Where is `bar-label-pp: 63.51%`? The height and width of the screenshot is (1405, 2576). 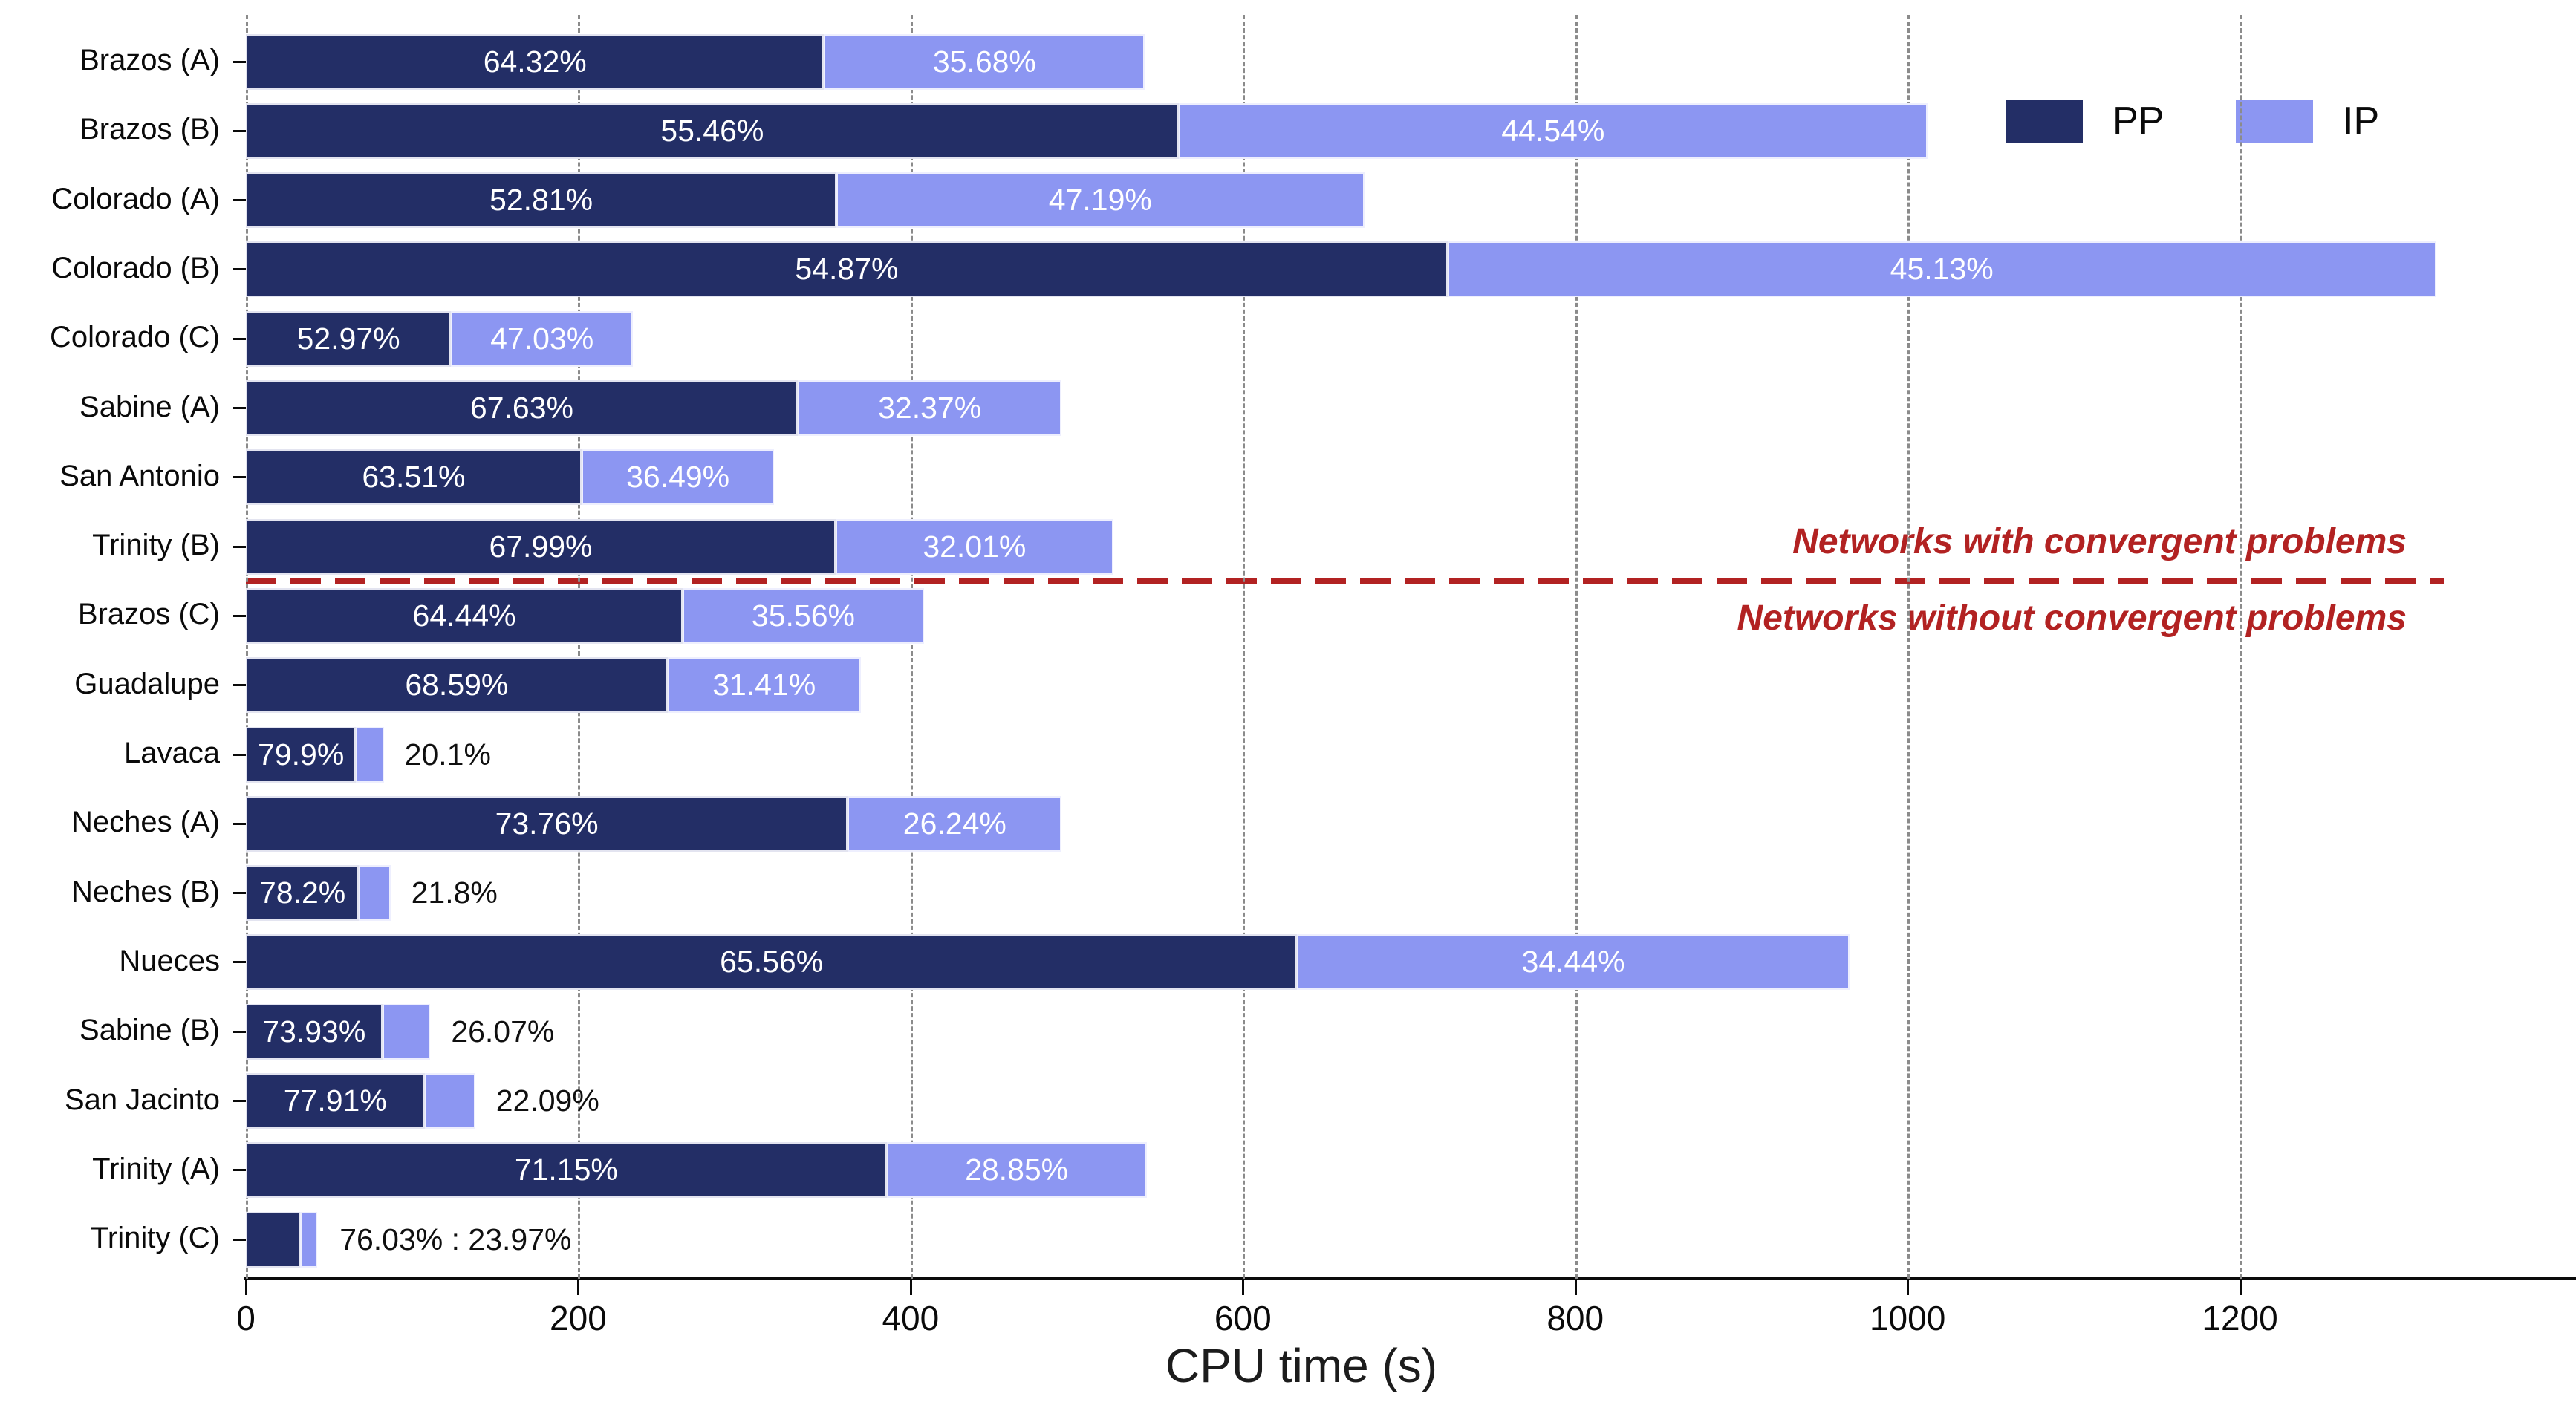
bar-label-pp: 63.51% is located at coordinates (414, 477).